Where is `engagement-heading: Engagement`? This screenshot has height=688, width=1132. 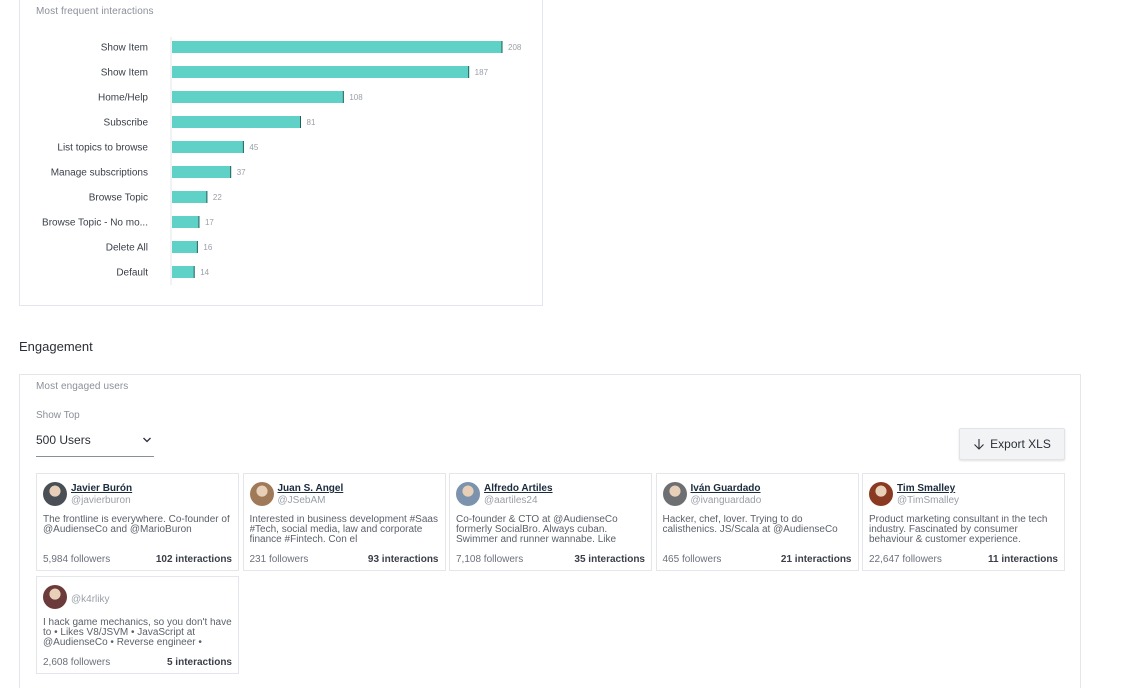
engagement-heading: Engagement is located at coordinates (56, 346).